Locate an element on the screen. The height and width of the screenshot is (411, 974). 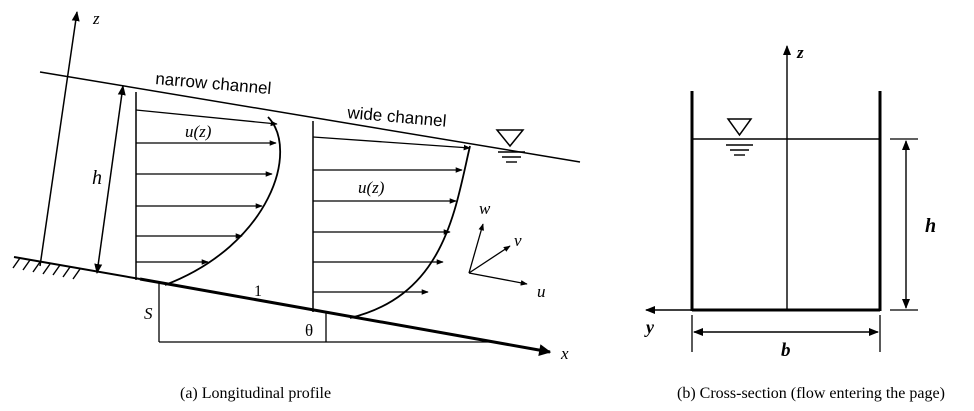
slope-label: S is located at coordinates (148, 313).